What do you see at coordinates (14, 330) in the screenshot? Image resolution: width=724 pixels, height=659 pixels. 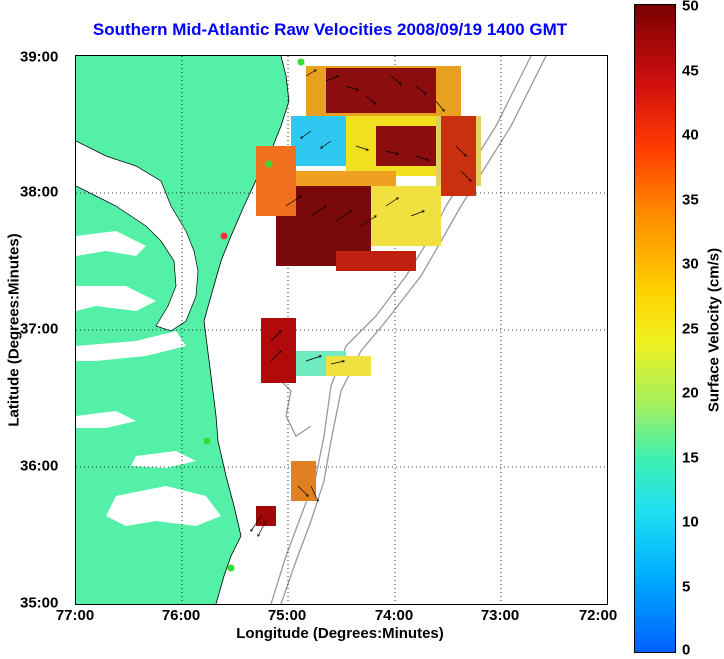 I see `y-axis-title: Latitude (Degrees:Minutes)` at bounding box center [14, 330].